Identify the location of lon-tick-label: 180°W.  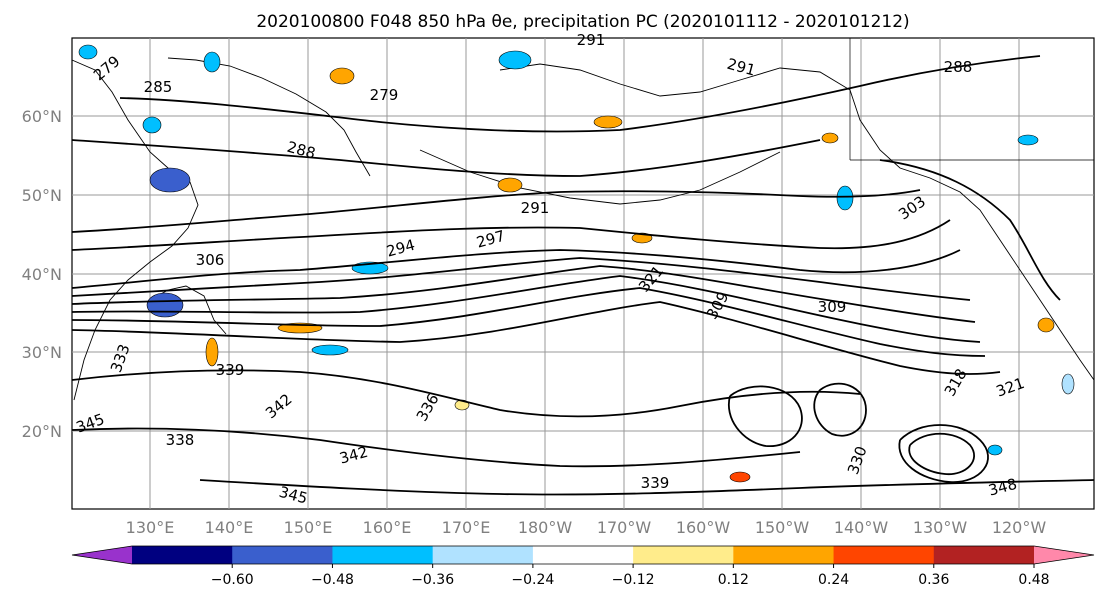
(545, 527).